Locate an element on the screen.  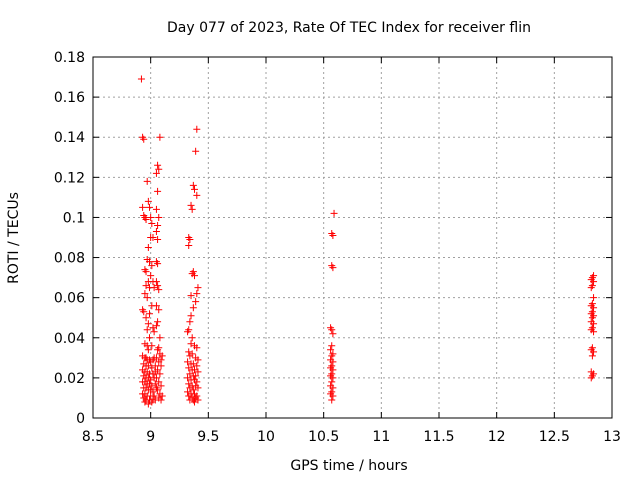
x-tick-label: 10.5 is located at coordinates (323, 437).